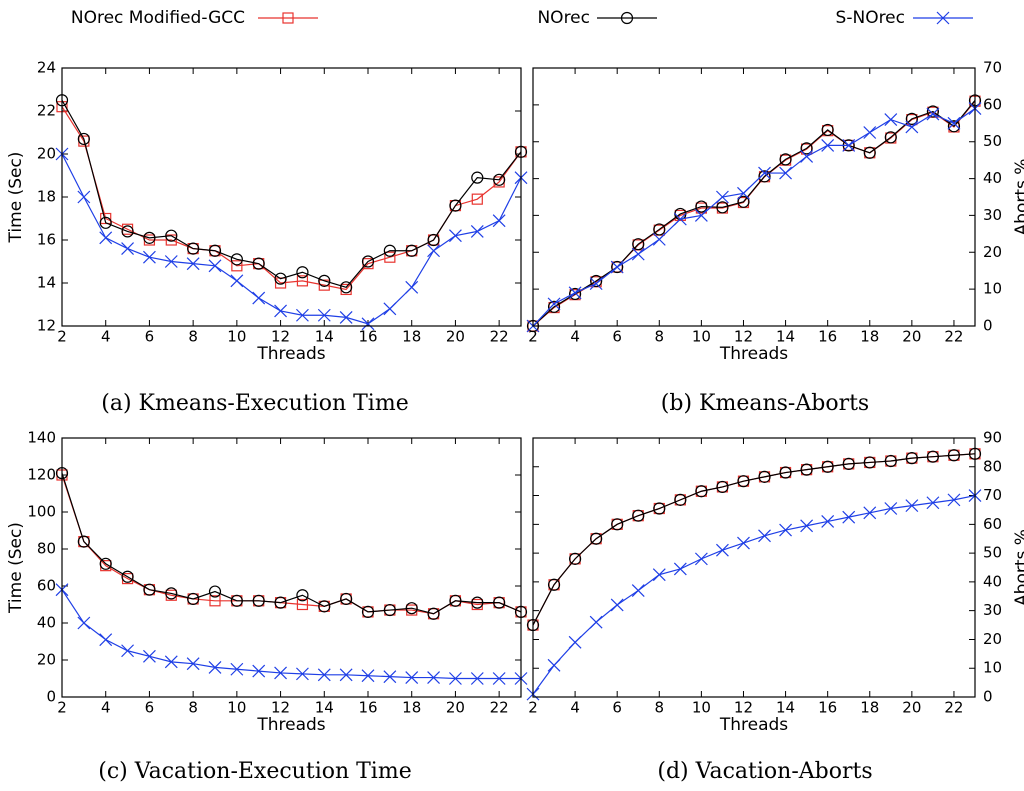 This screenshot has width=1024, height=791. Describe the element at coordinates (988, 697) in the screenshot. I see `y-tick-label: 0` at that location.